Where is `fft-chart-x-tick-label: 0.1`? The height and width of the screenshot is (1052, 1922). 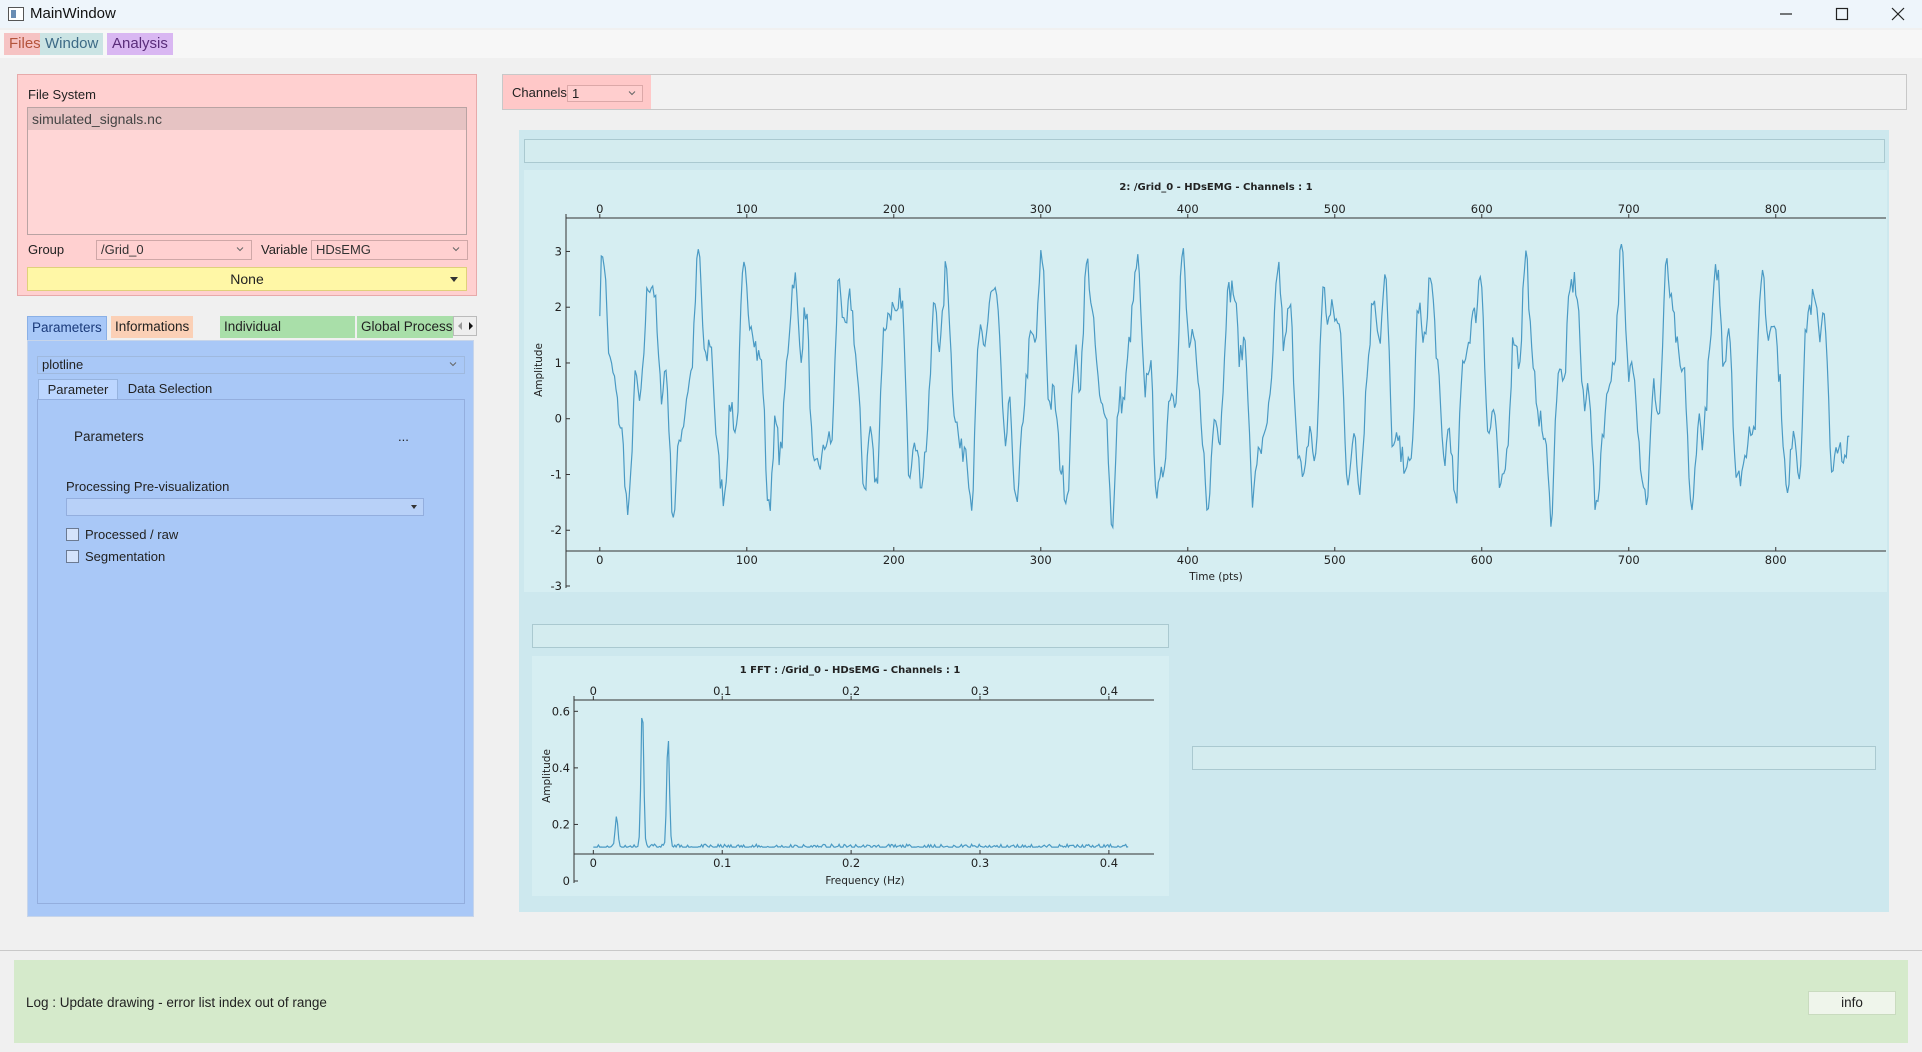 fft-chart-x-tick-label: 0.1 is located at coordinates (722, 863).